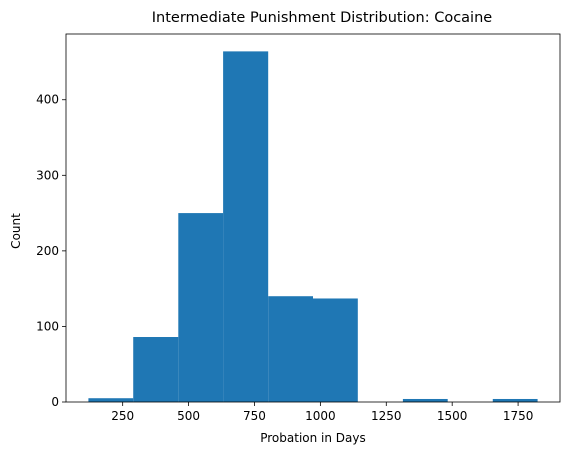 Image resolution: width=571 pixels, height=460 pixels. I want to click on x-tick-label: 1000, so click(320, 416).